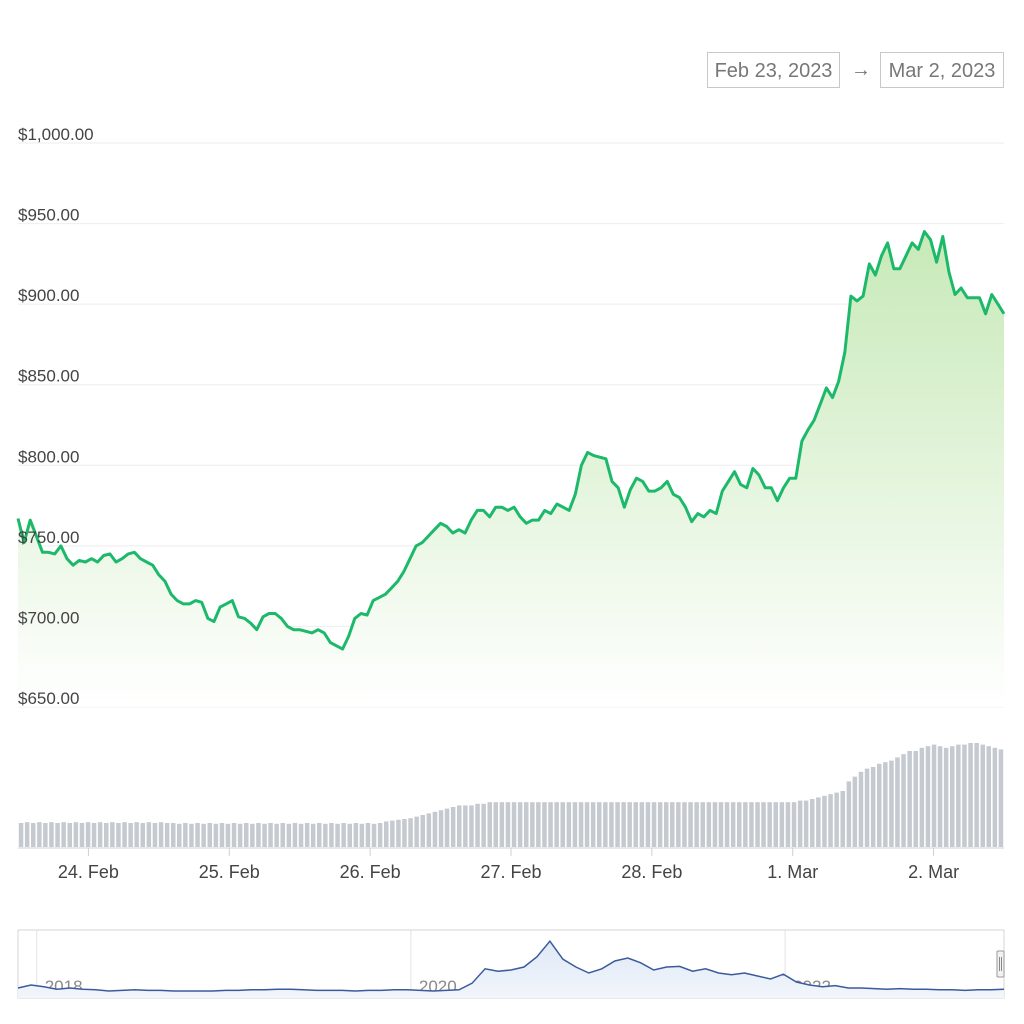  What do you see at coordinates (48, 456) in the screenshot?
I see `y-tick-label: $800.00` at bounding box center [48, 456].